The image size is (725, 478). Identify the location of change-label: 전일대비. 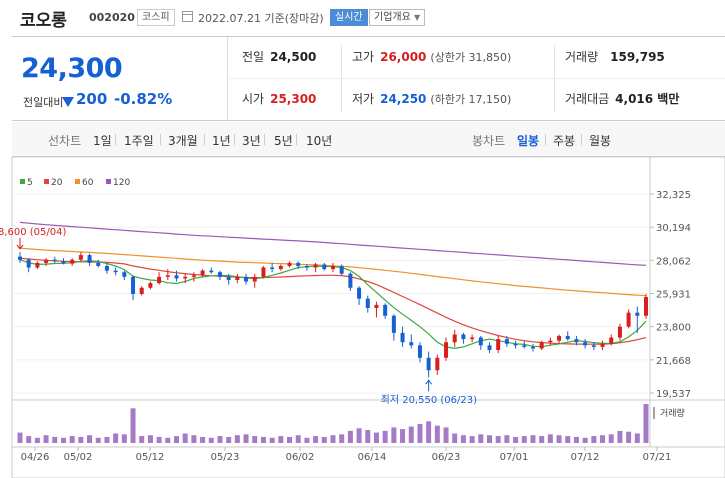
(43, 102).